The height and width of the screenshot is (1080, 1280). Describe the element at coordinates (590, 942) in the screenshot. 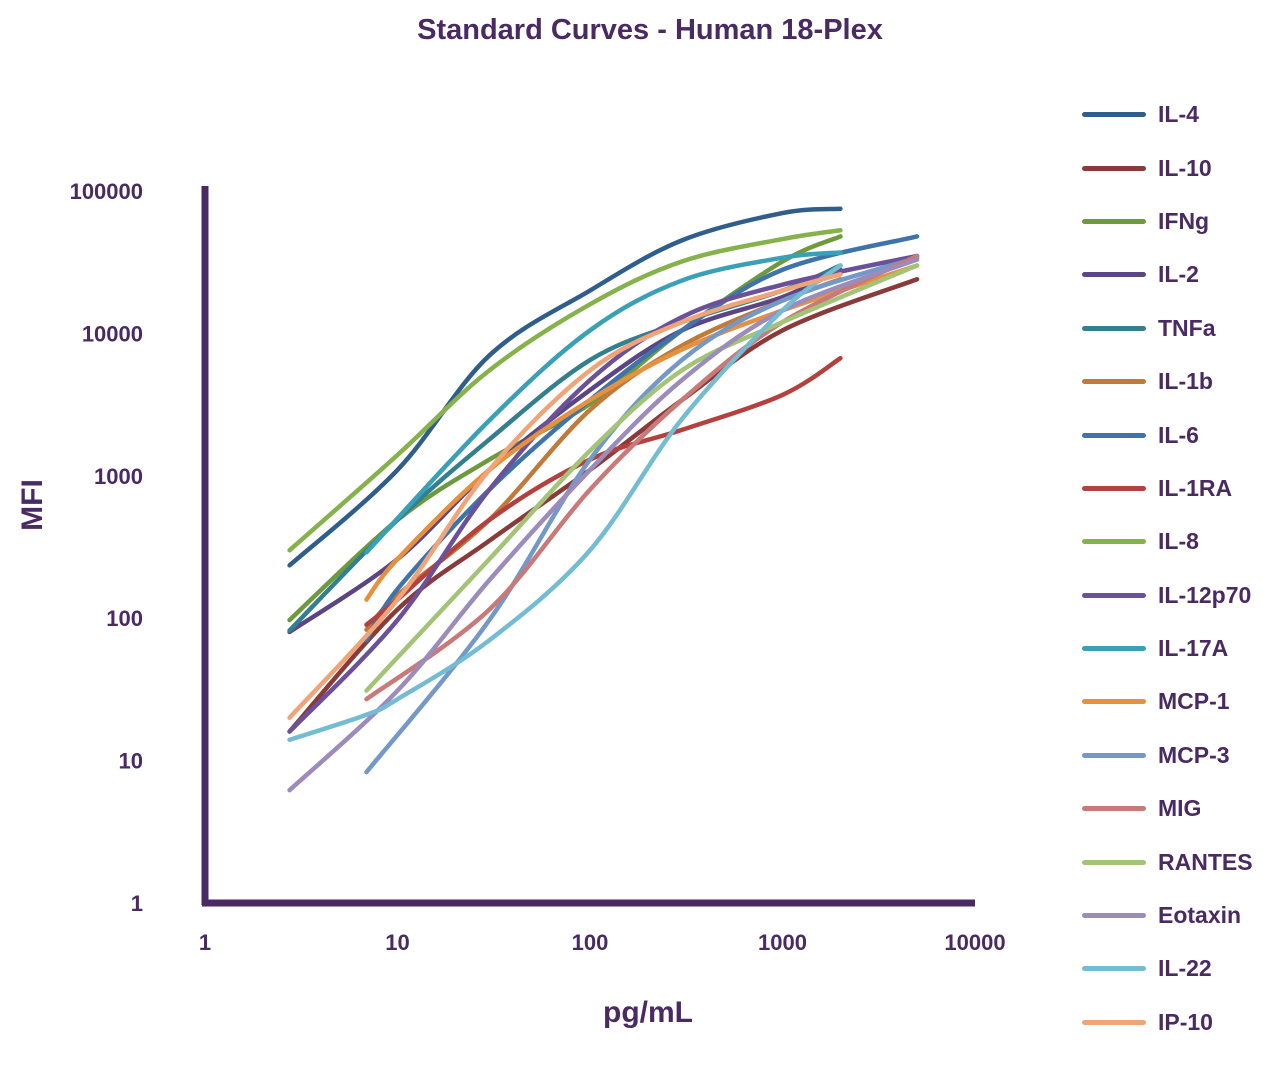

I see `x-tick-label: 100` at that location.